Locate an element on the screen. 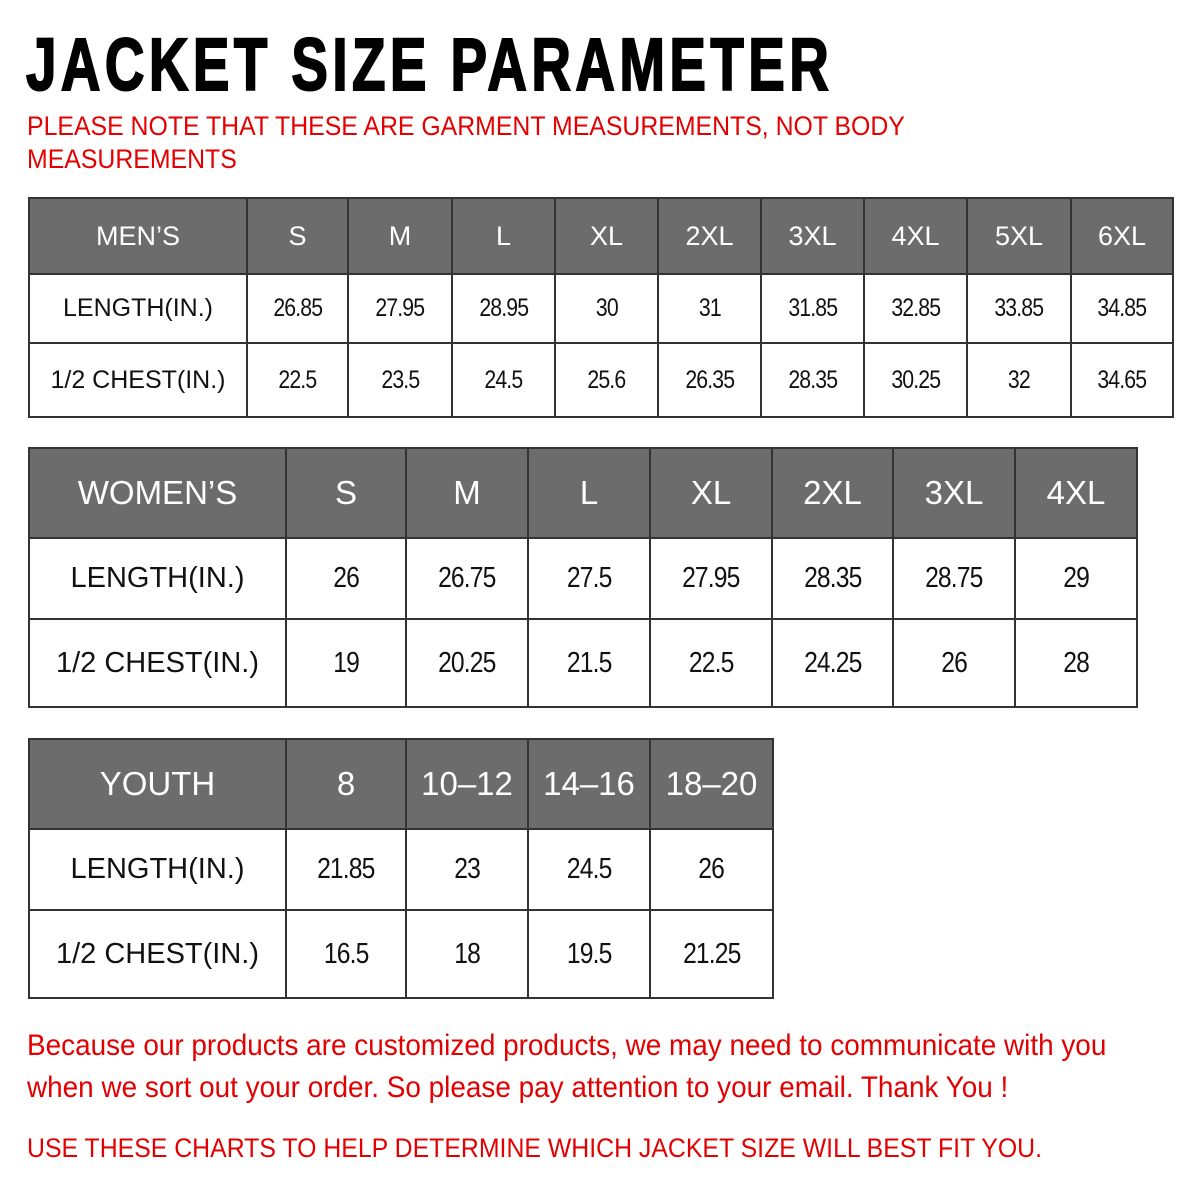 This screenshot has width=1200, height=1200. cell-text: 18 is located at coordinates (467, 953).